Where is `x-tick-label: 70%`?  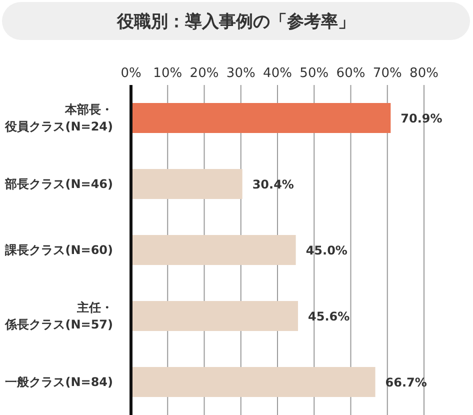
x-tick-label: 70% is located at coordinates (387, 73).